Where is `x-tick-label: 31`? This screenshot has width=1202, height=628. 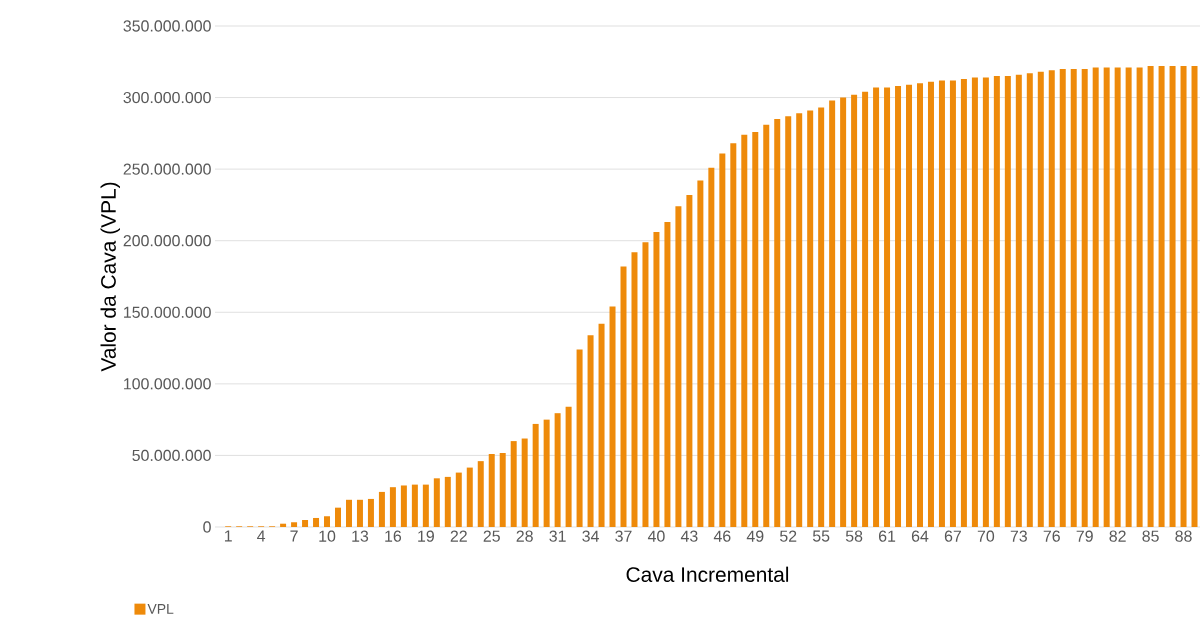
x-tick-label: 31 is located at coordinates (557, 536).